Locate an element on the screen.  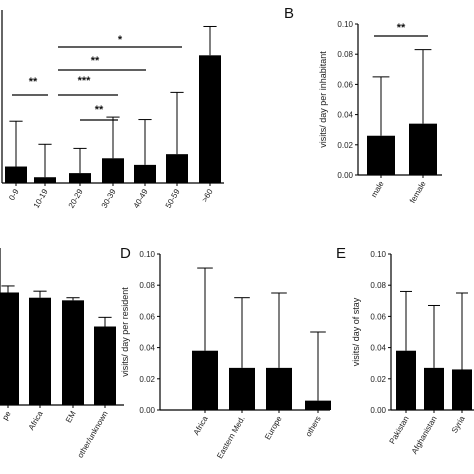
x-tick-label: EM is located at coordinates (71, 416).